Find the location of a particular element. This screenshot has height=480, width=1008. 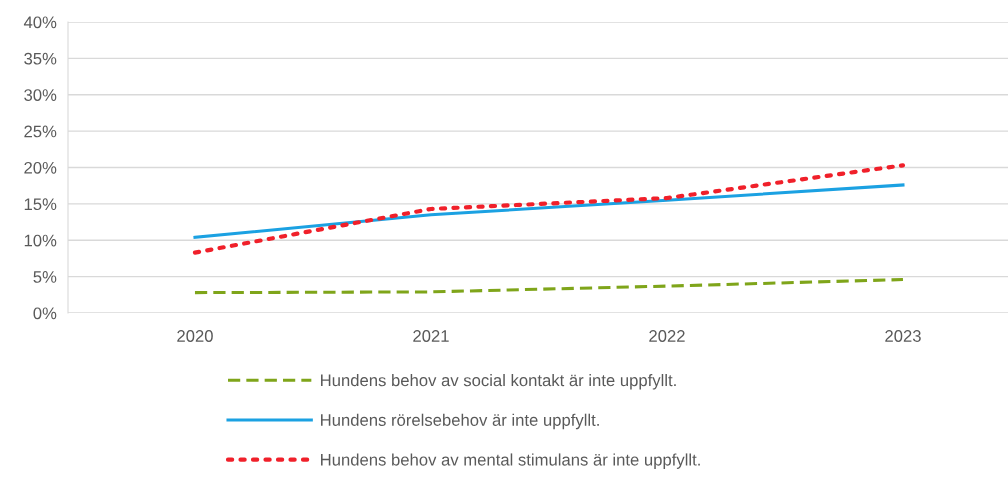

y-tick-label: 30% is located at coordinates (40, 95).